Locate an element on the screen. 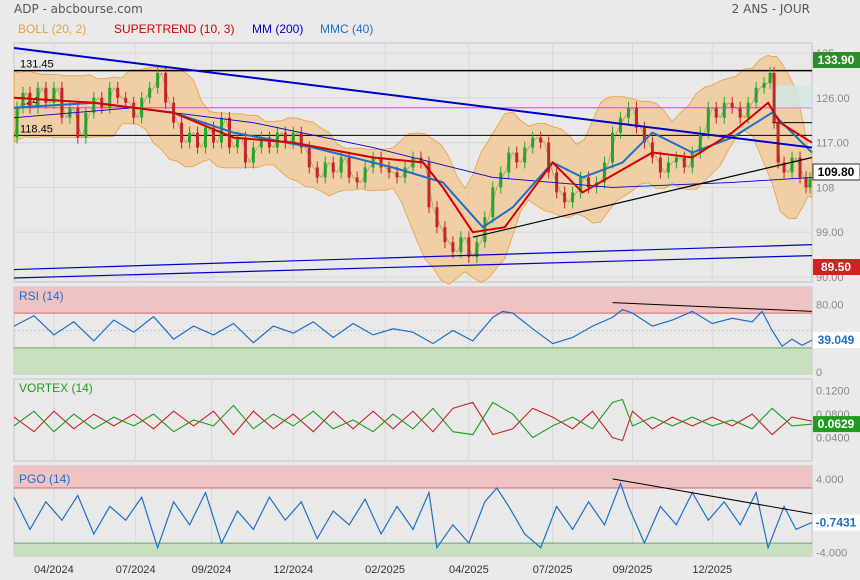 This screenshot has height=580, width=860. vortex-panel-bg is located at coordinates (413, 420).